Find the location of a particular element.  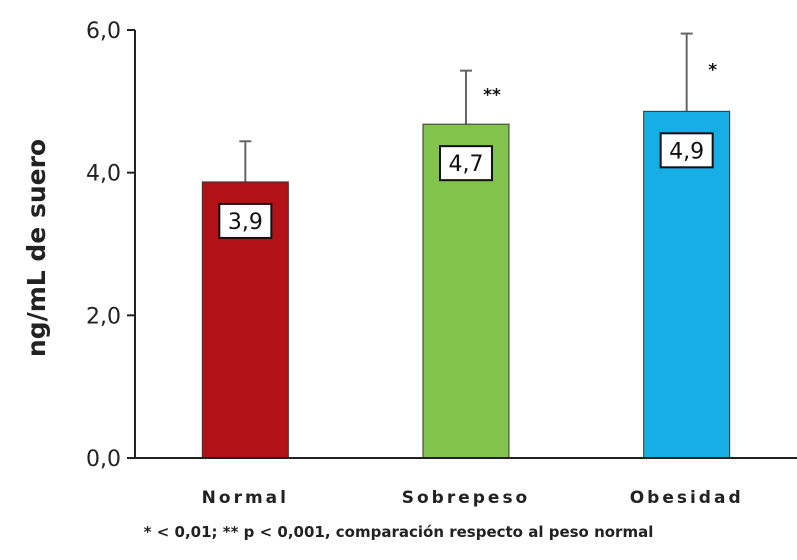

data-label: 4,9 is located at coordinates (686, 151).